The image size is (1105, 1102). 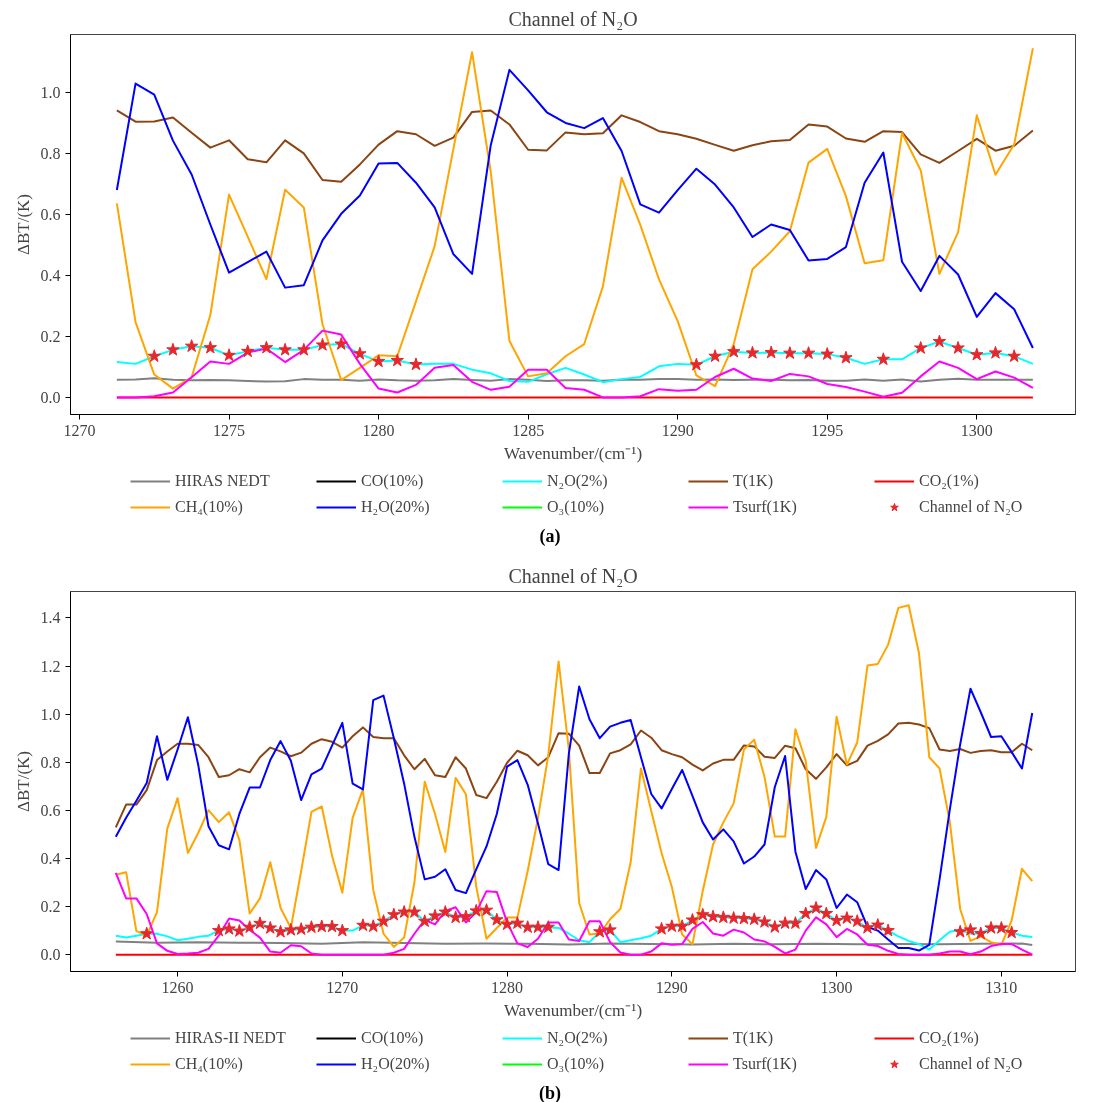 What do you see at coordinates (50, 618) in the screenshot?
I see `y-tick-label: 1.4` at bounding box center [50, 618].